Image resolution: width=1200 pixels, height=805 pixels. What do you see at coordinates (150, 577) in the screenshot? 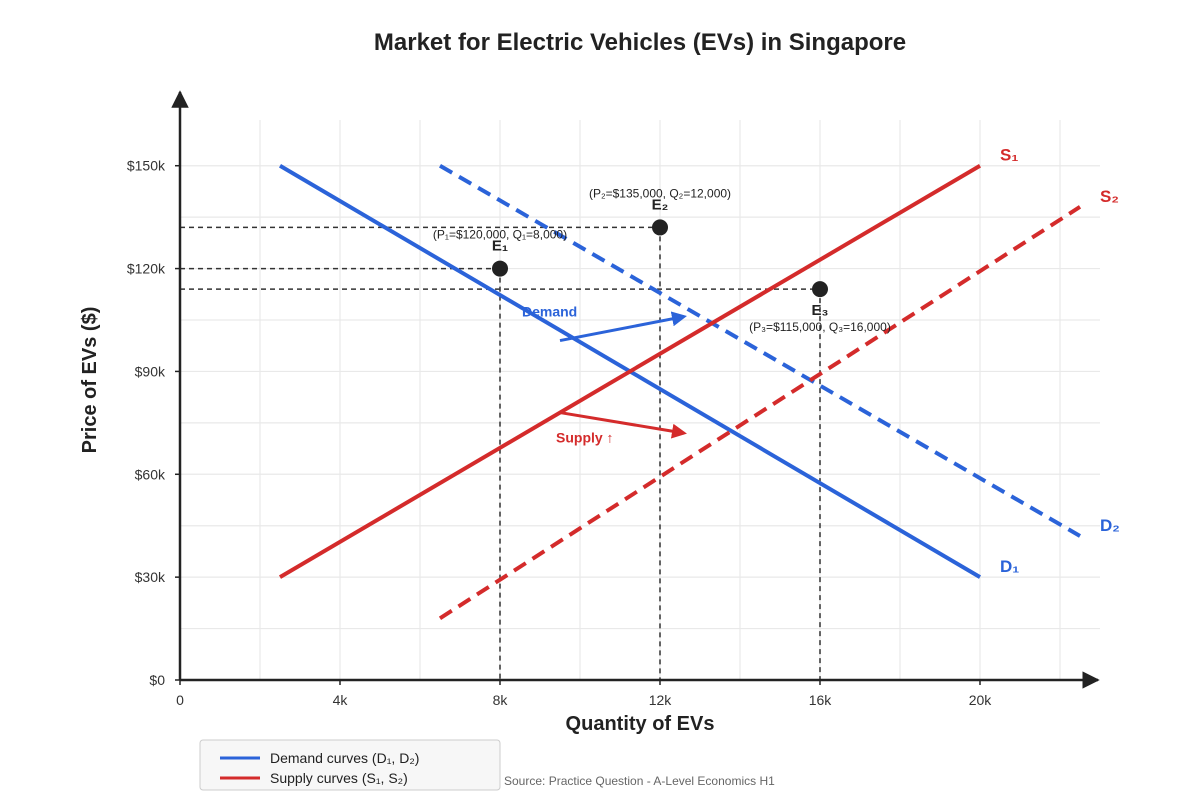
I see `y-tick-label: $30k` at bounding box center [150, 577].